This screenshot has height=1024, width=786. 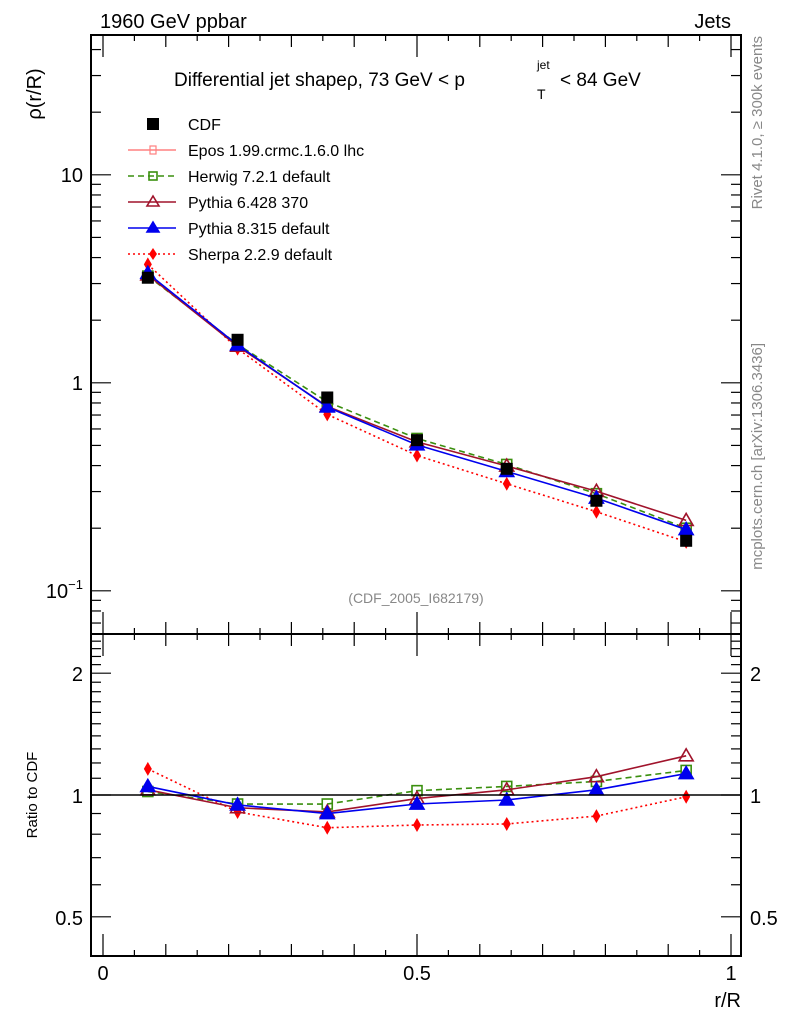 What do you see at coordinates (72, 176) in the screenshot?
I see `y-tick-label: 10` at bounding box center [72, 176].